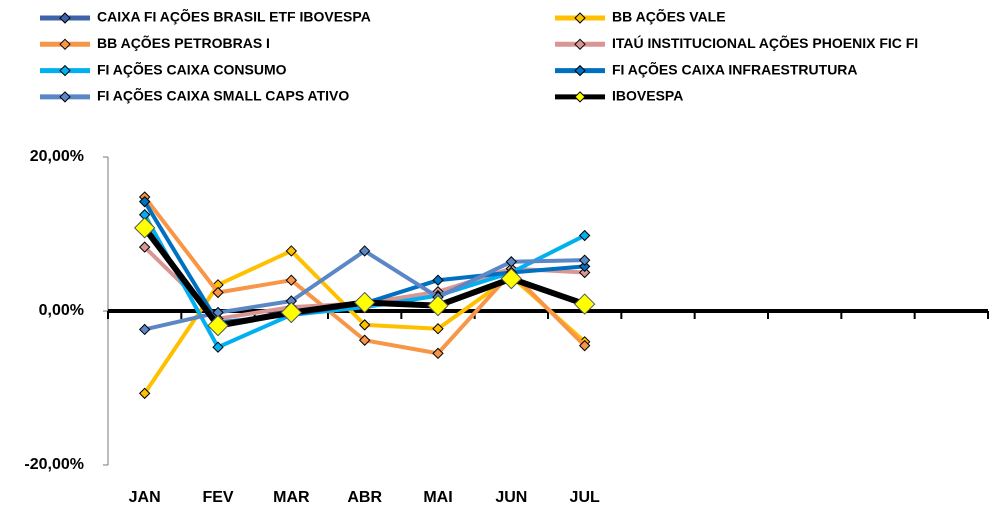 The image size is (1000, 509). Describe the element at coordinates (57, 156) in the screenshot. I see `y-tick-label: 20,00%` at that location.